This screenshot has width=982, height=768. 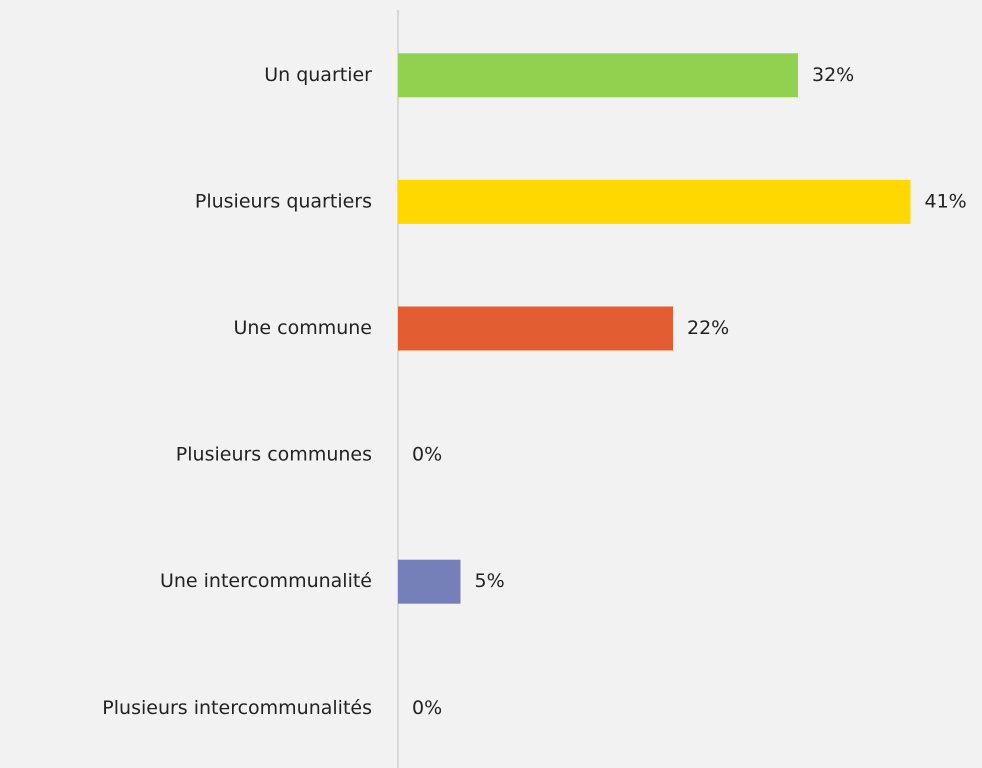 What do you see at coordinates (237, 708) in the screenshot?
I see `category-label: Plusieurs intercommunalités` at bounding box center [237, 708].